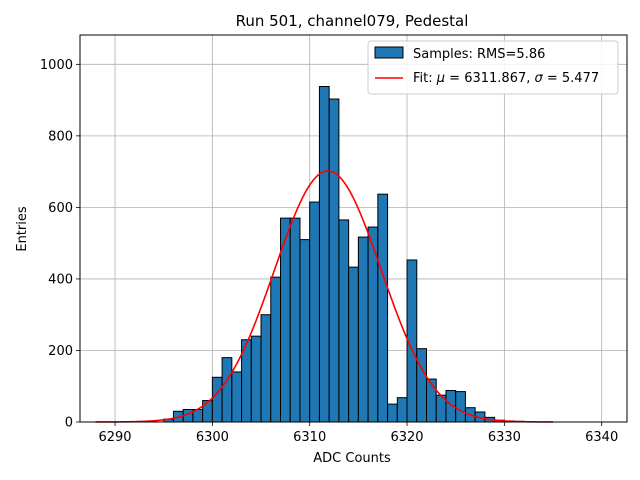 The width and height of the screenshot is (640, 480). I want to click on x-tick-label: 6340, so click(601, 437).